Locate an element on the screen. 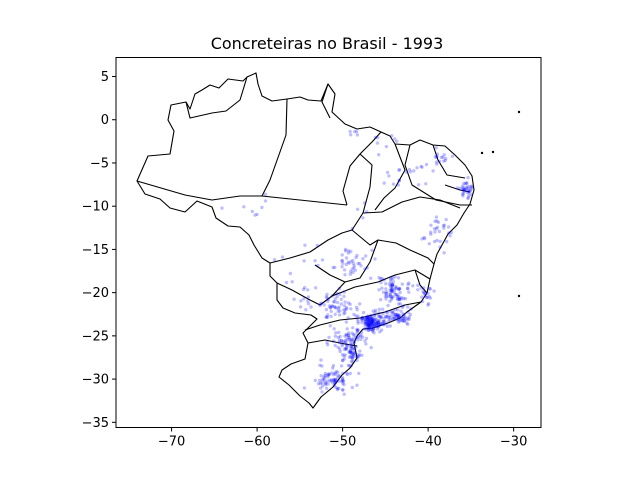 This screenshot has width=640, height=480. x-tick-label: −60 is located at coordinates (256, 442).